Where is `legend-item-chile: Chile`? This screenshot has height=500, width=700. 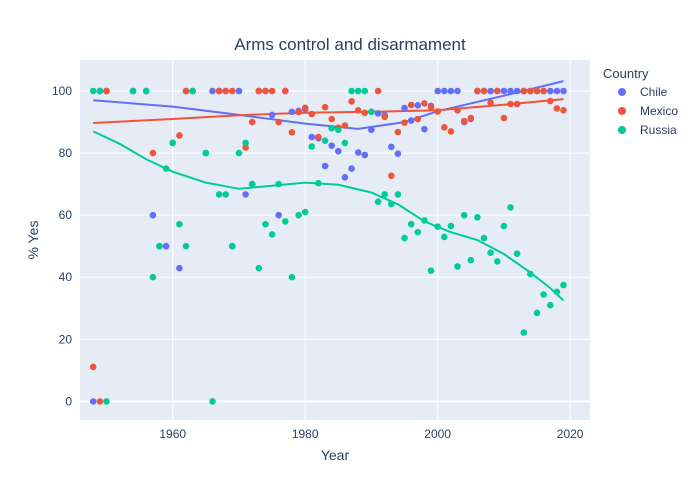
legend-item-chile: Chile is located at coordinates (643, 92).